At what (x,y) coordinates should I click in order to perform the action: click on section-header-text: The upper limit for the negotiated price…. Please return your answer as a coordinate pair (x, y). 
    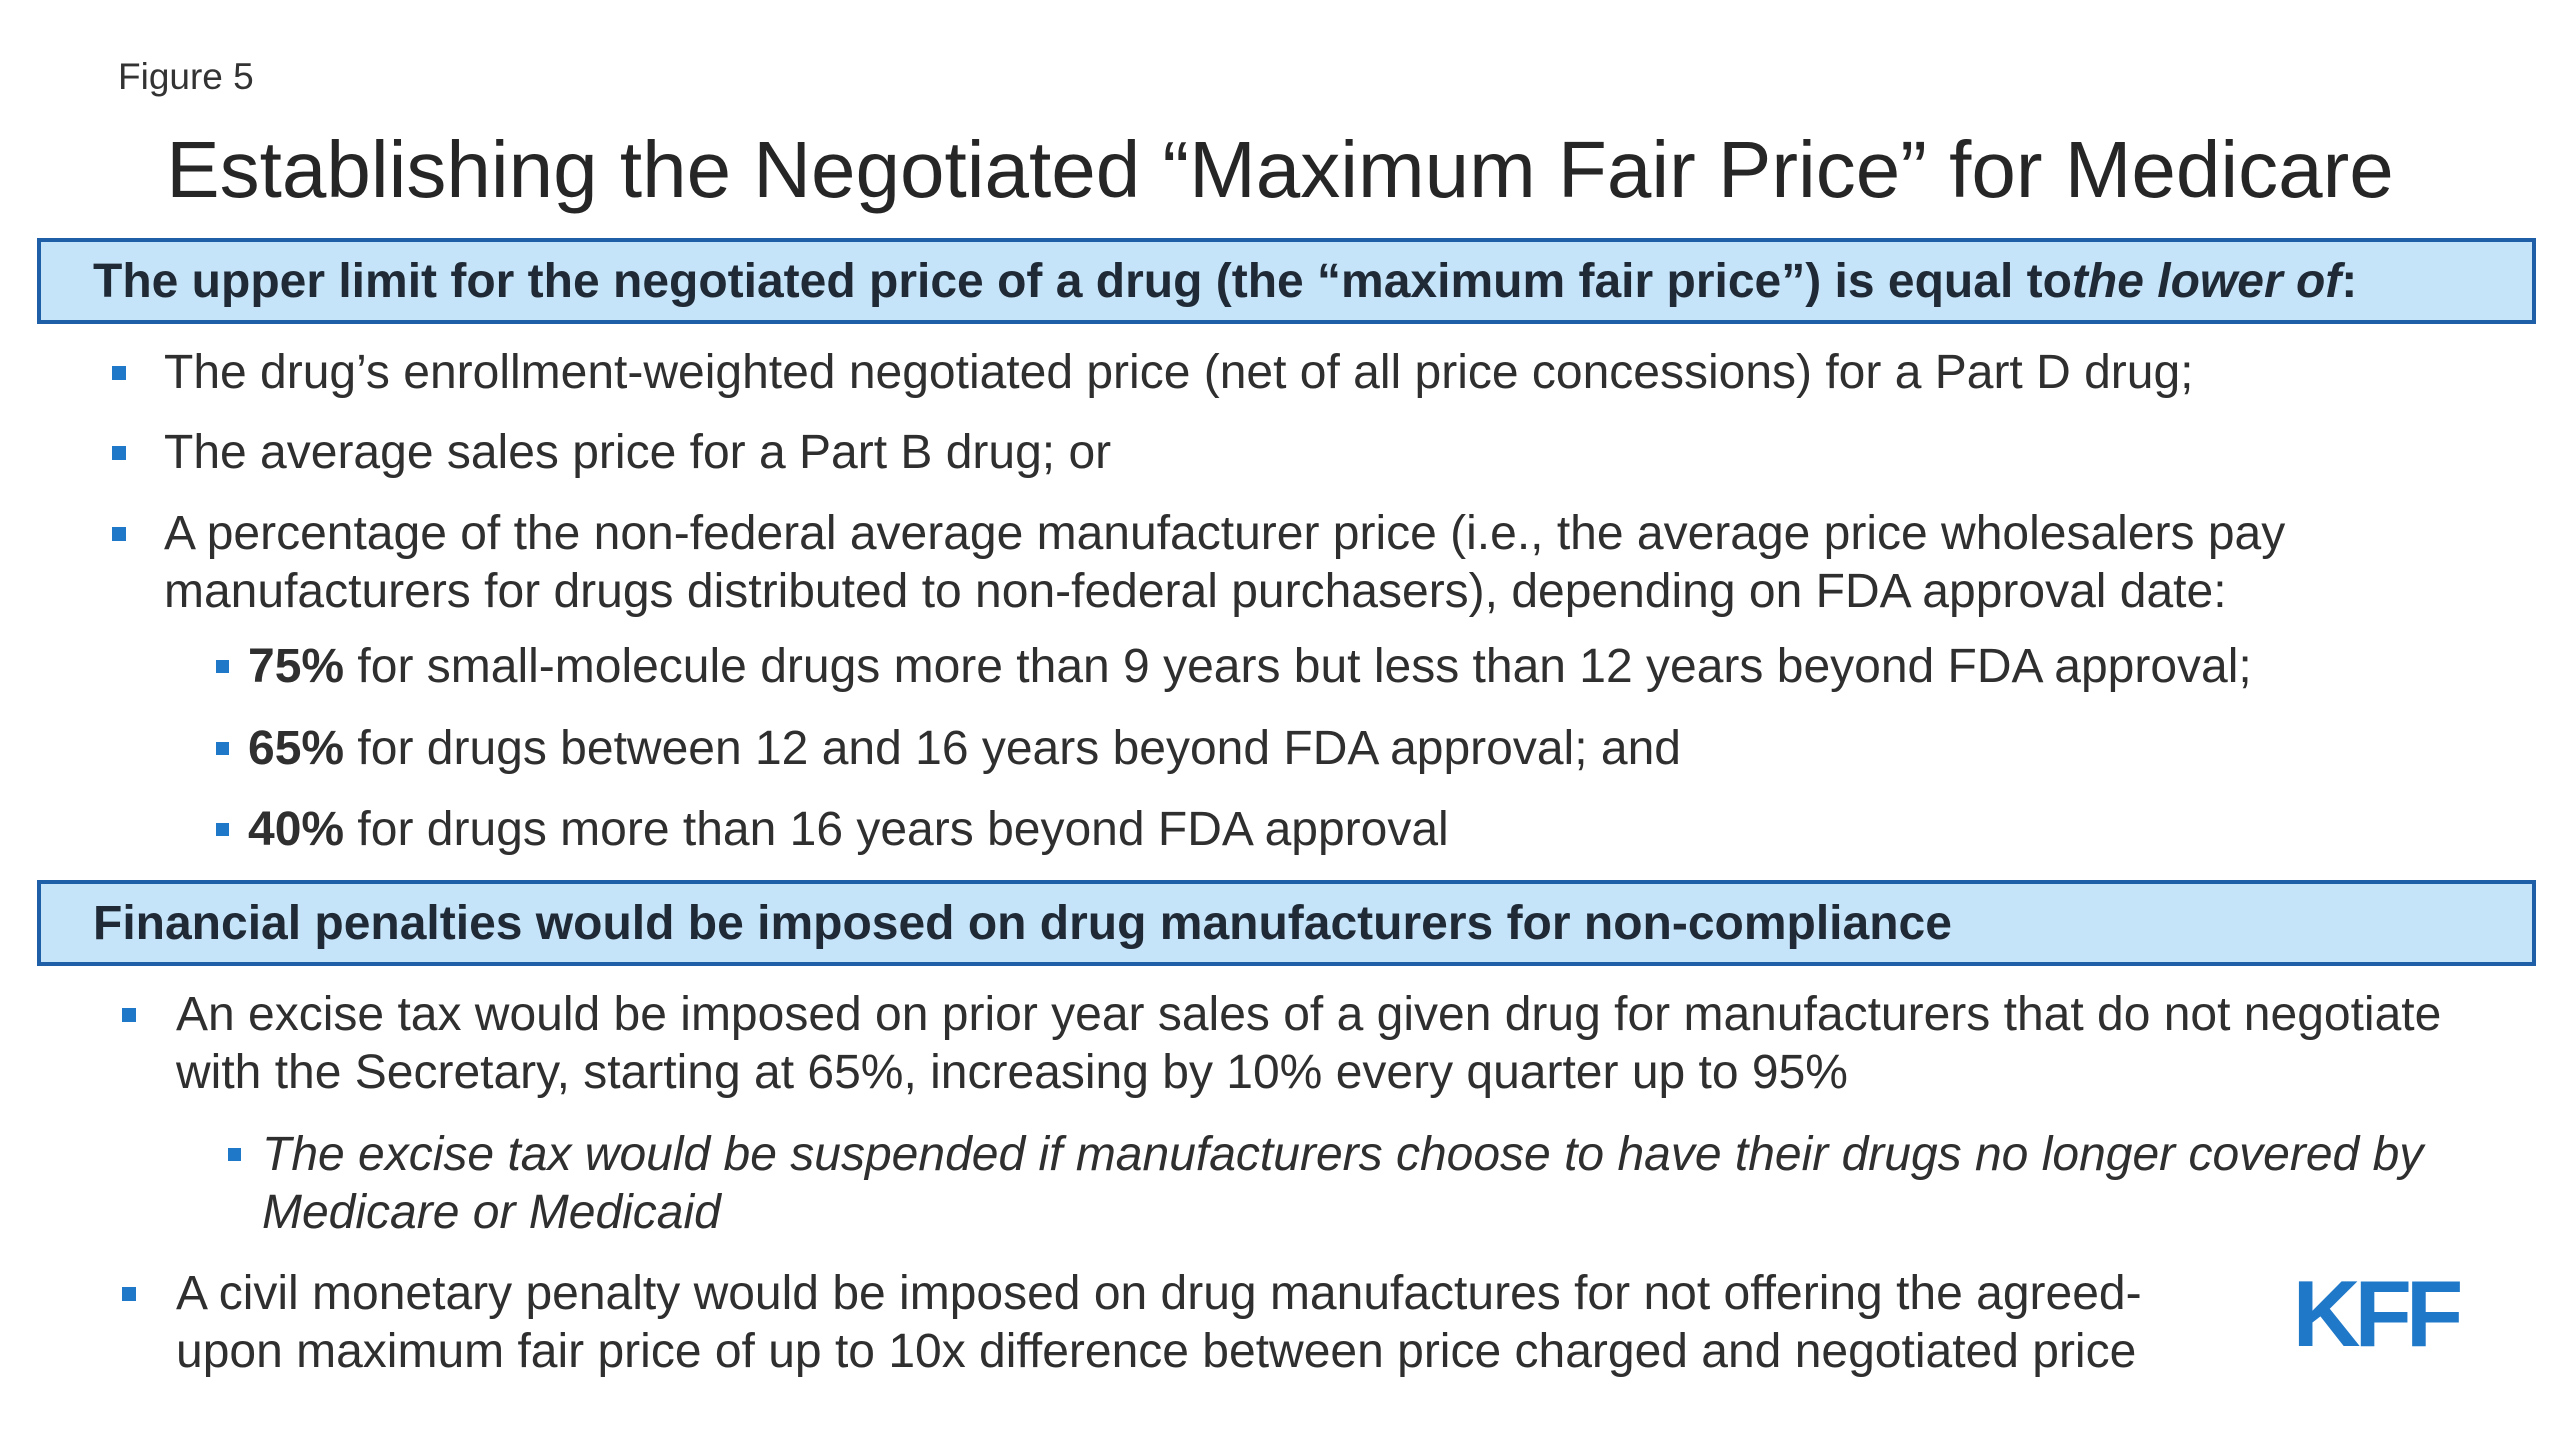
    Looking at the image, I should click on (1082, 281).